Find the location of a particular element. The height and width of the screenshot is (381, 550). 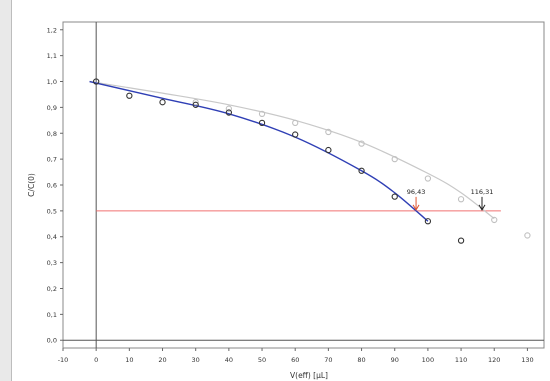

y-tick-label: 0,2 is located at coordinates (52, 289).